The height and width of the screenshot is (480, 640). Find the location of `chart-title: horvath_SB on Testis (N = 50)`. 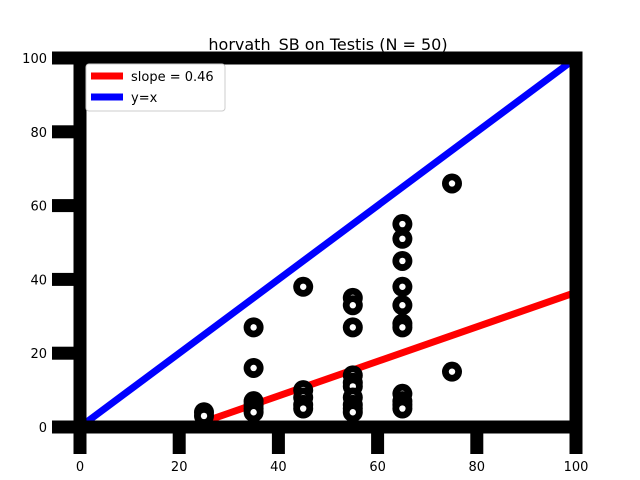

chart-title: horvath_SB on Testis (N = 50) is located at coordinates (327, 45).